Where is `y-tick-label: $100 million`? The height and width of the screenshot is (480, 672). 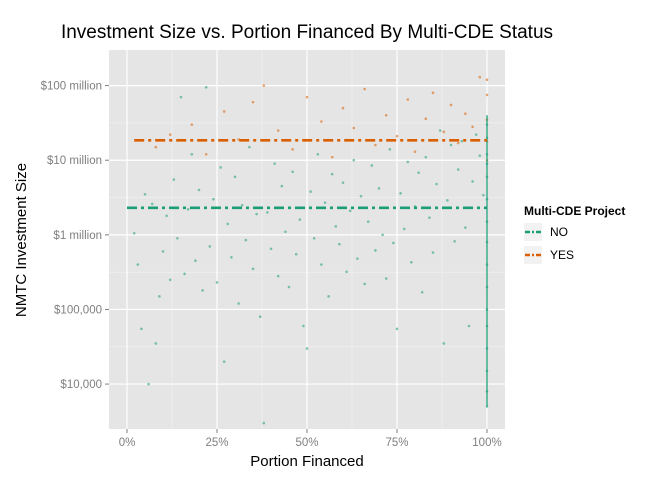
y-tick-label: $100 million is located at coordinates (71, 87).